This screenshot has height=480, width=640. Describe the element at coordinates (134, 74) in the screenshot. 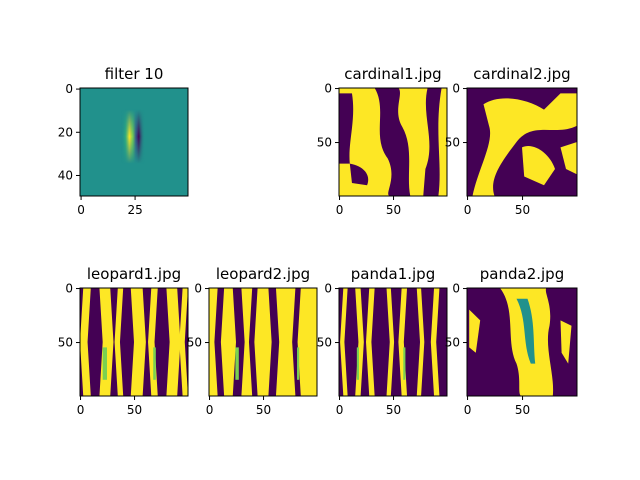

I see `subplot-title: filter 10` at that location.